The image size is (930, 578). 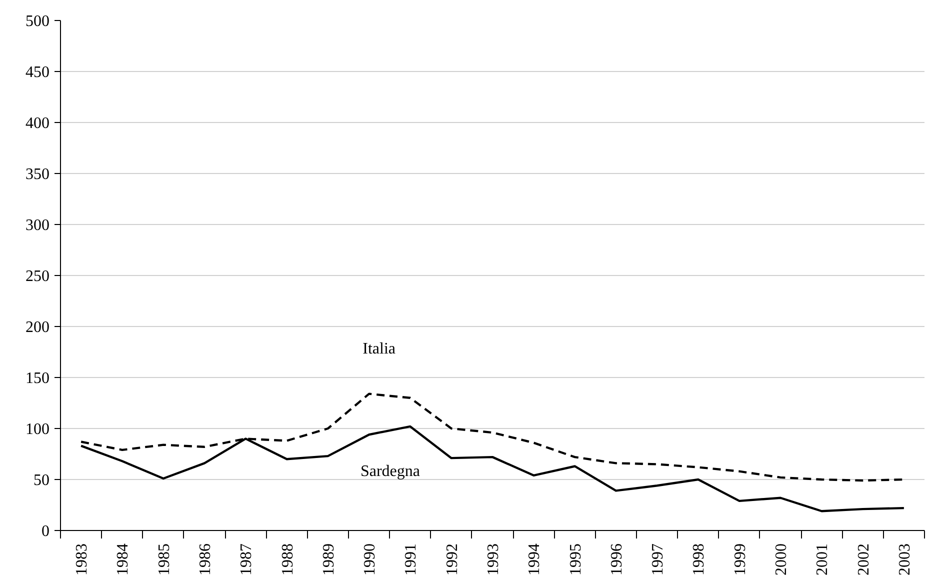 What do you see at coordinates (658, 560) in the screenshot?
I see `x-tick-label: 1997` at bounding box center [658, 560].